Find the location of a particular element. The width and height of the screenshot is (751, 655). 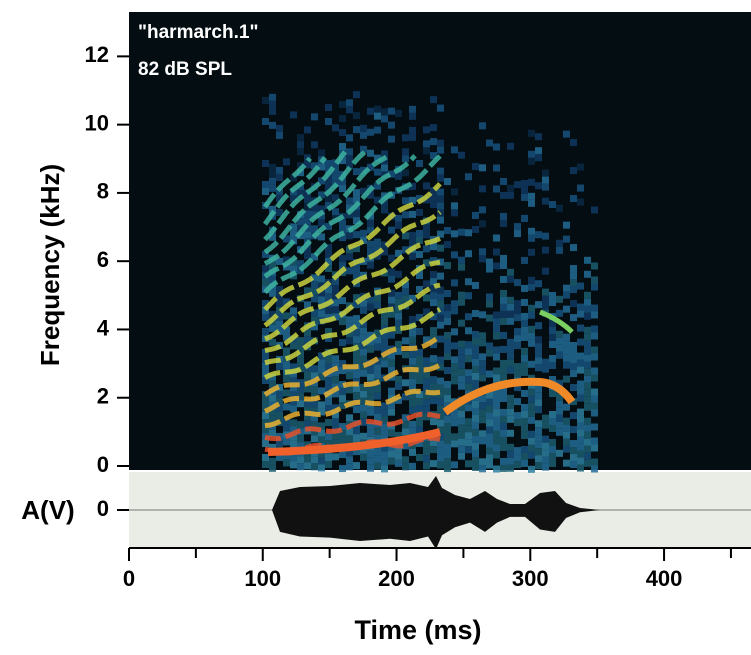

y-tick-label: 10 is located at coordinates (97, 122).